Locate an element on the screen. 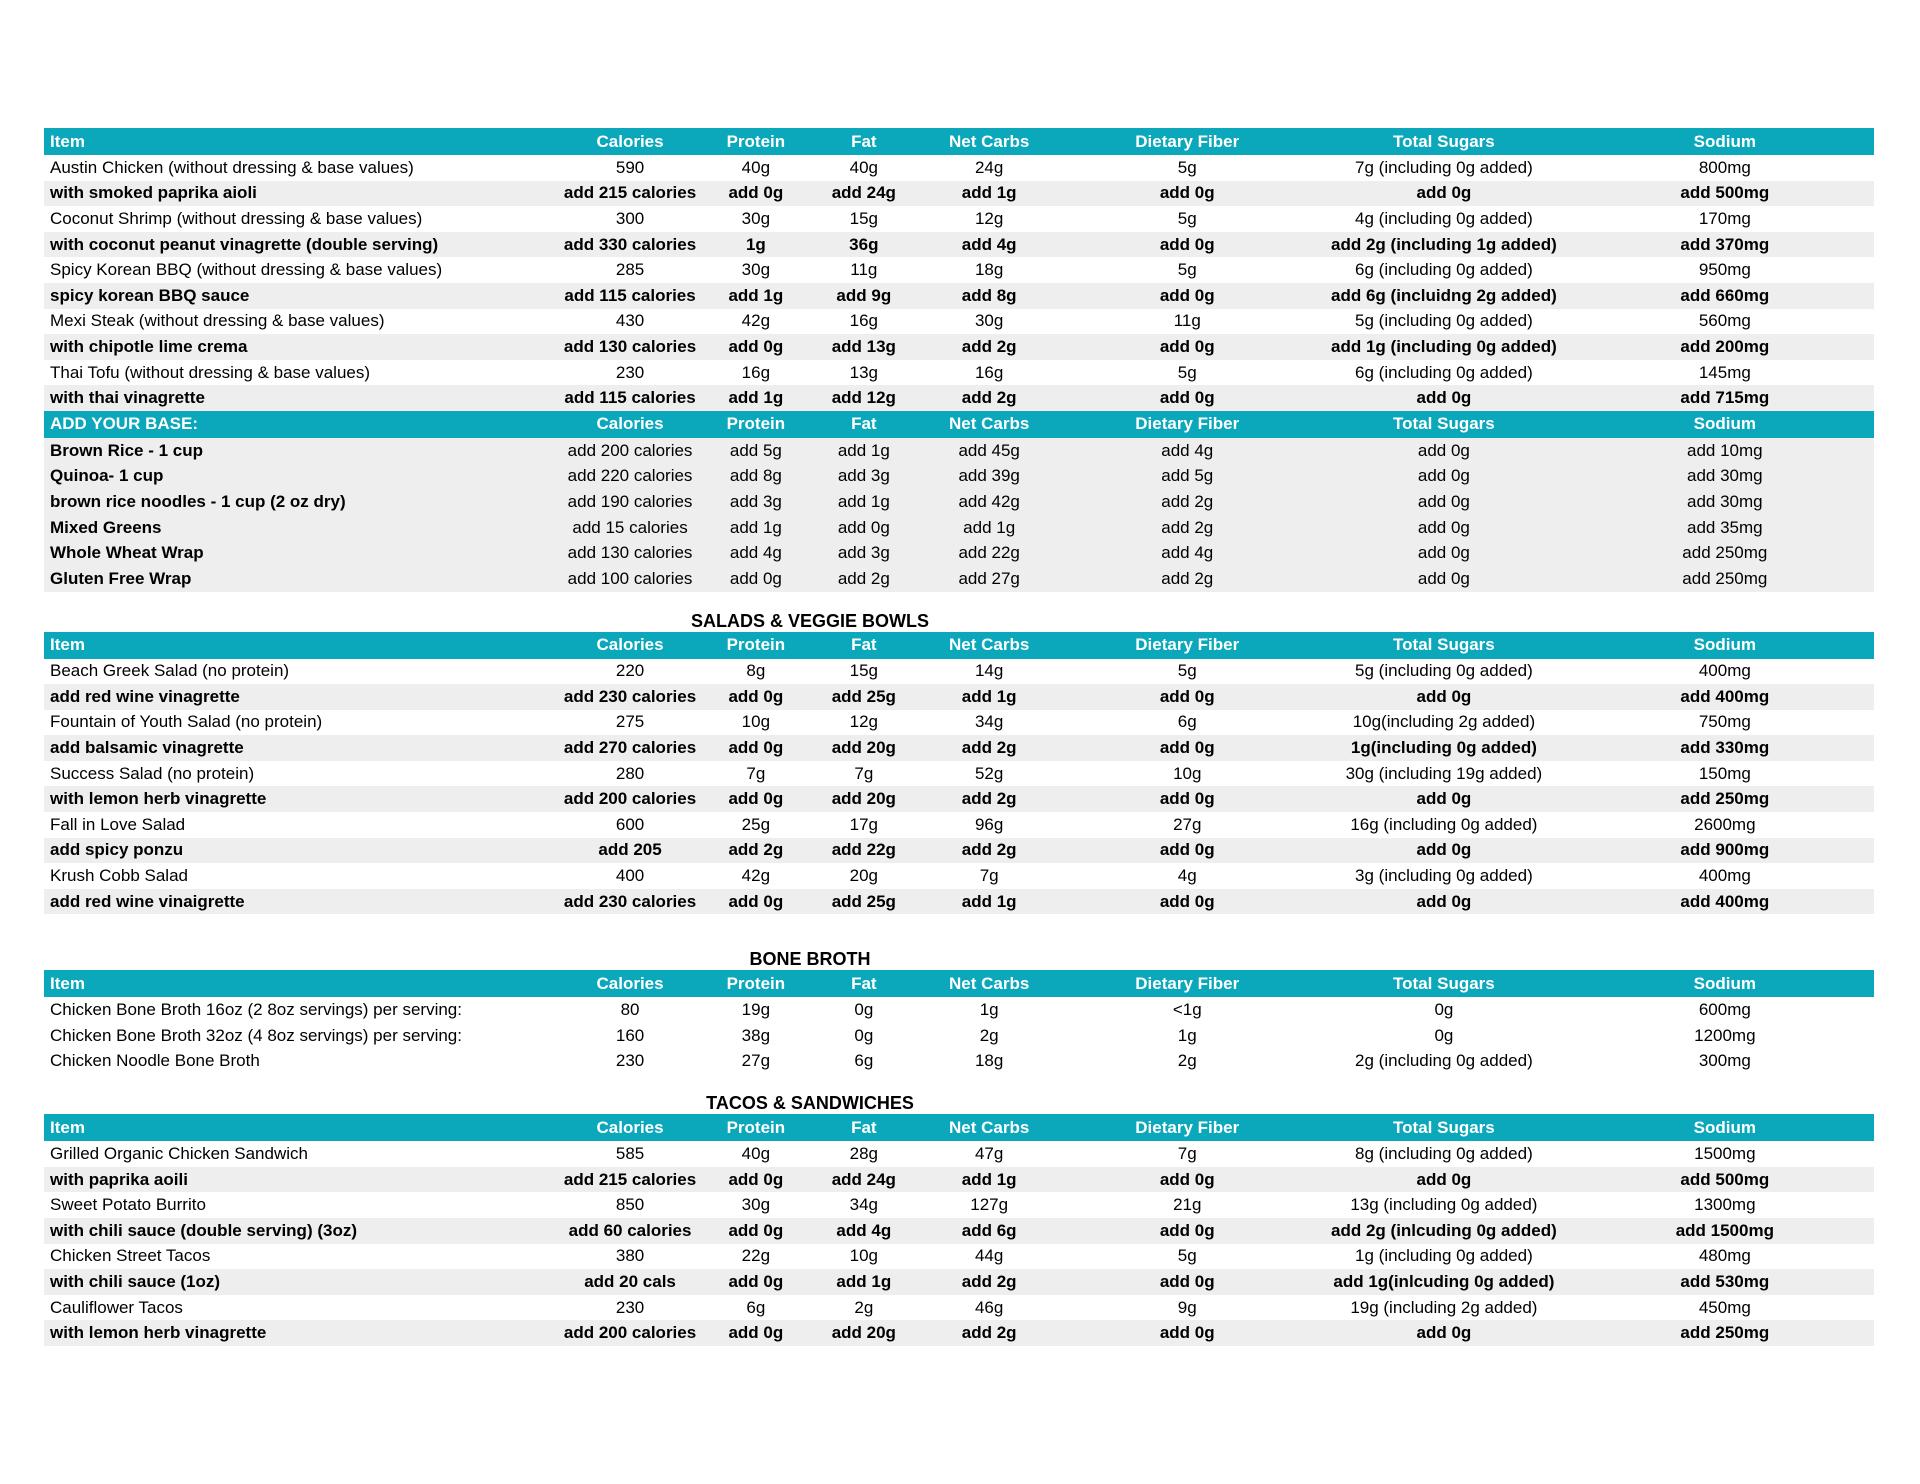 This screenshot has height=1484, width=1920. cell-protein: add 4g is located at coordinates (756, 553).